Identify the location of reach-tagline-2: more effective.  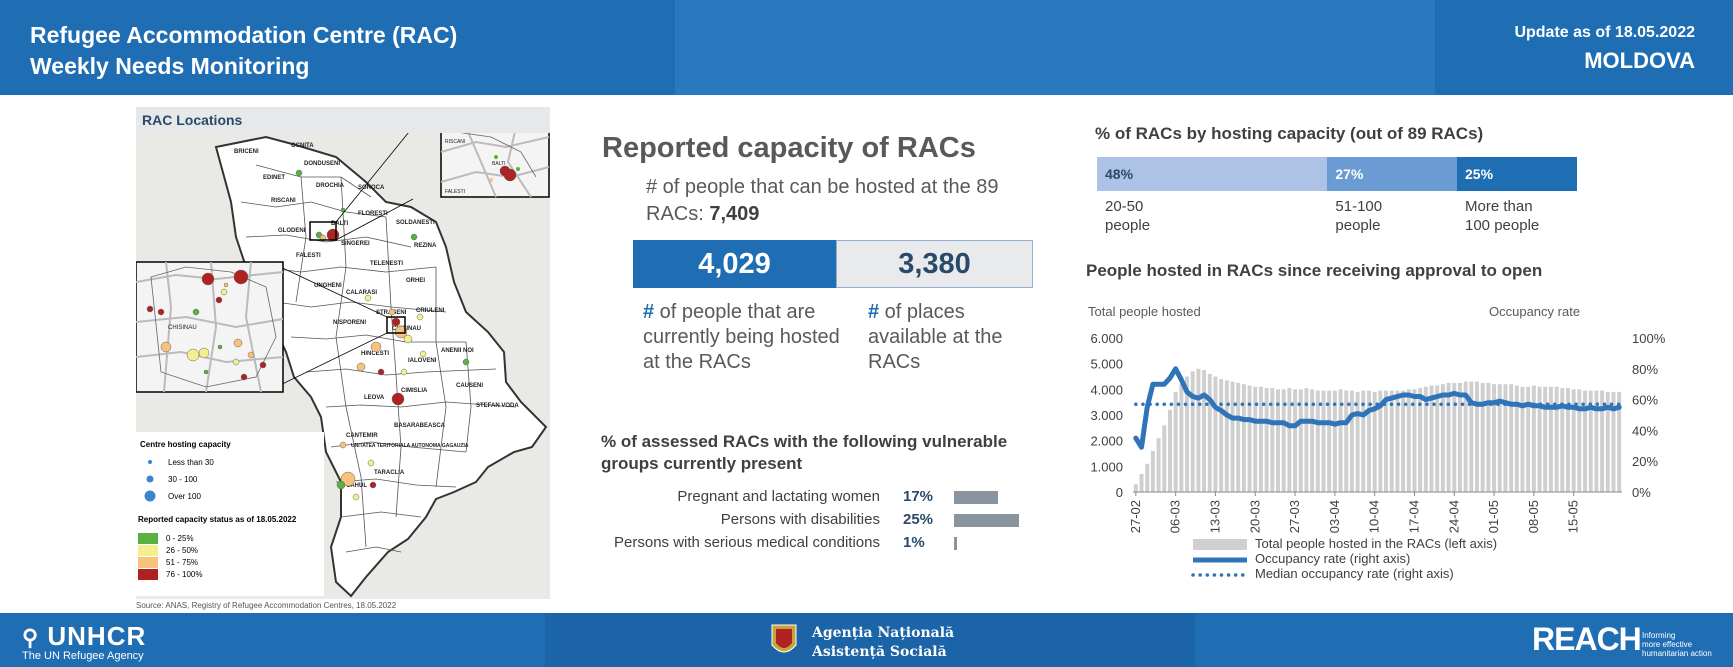
(1667, 644).